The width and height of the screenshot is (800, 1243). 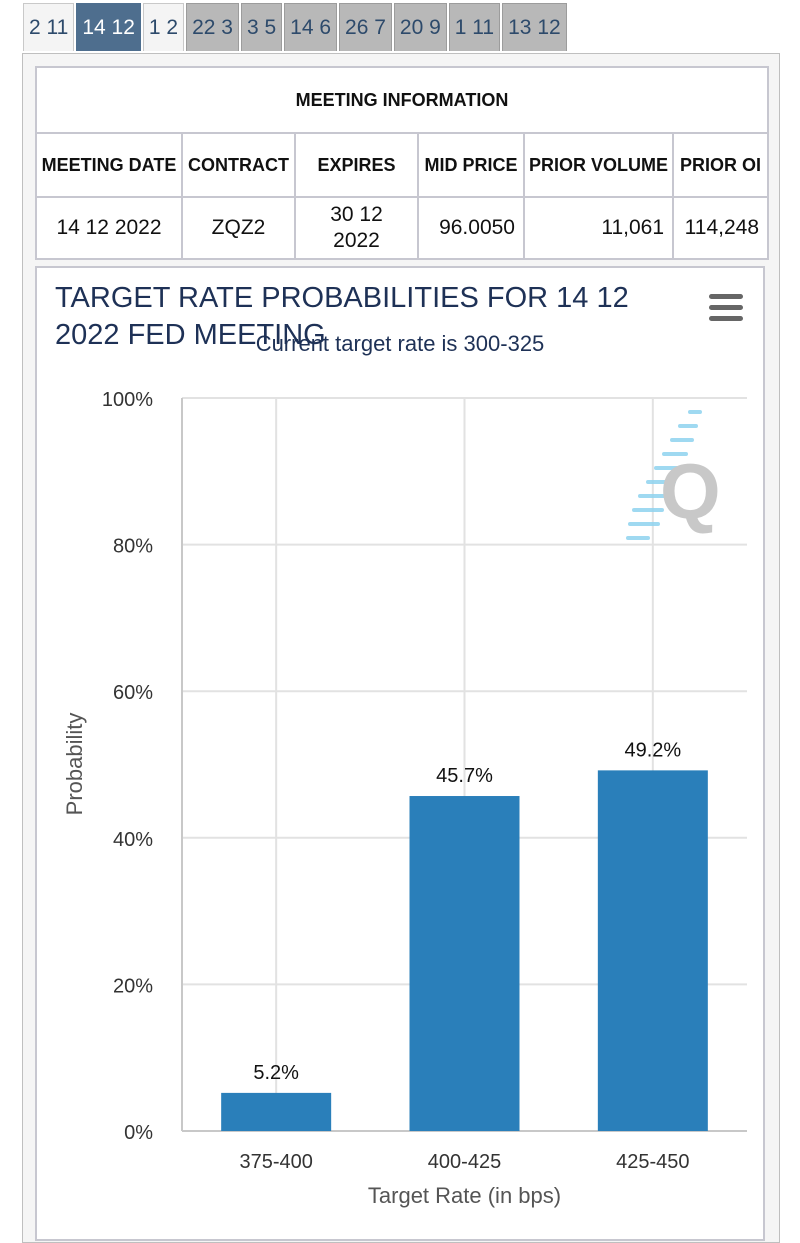 I want to click on tab-date-9: 13 12, so click(x=534, y=27).